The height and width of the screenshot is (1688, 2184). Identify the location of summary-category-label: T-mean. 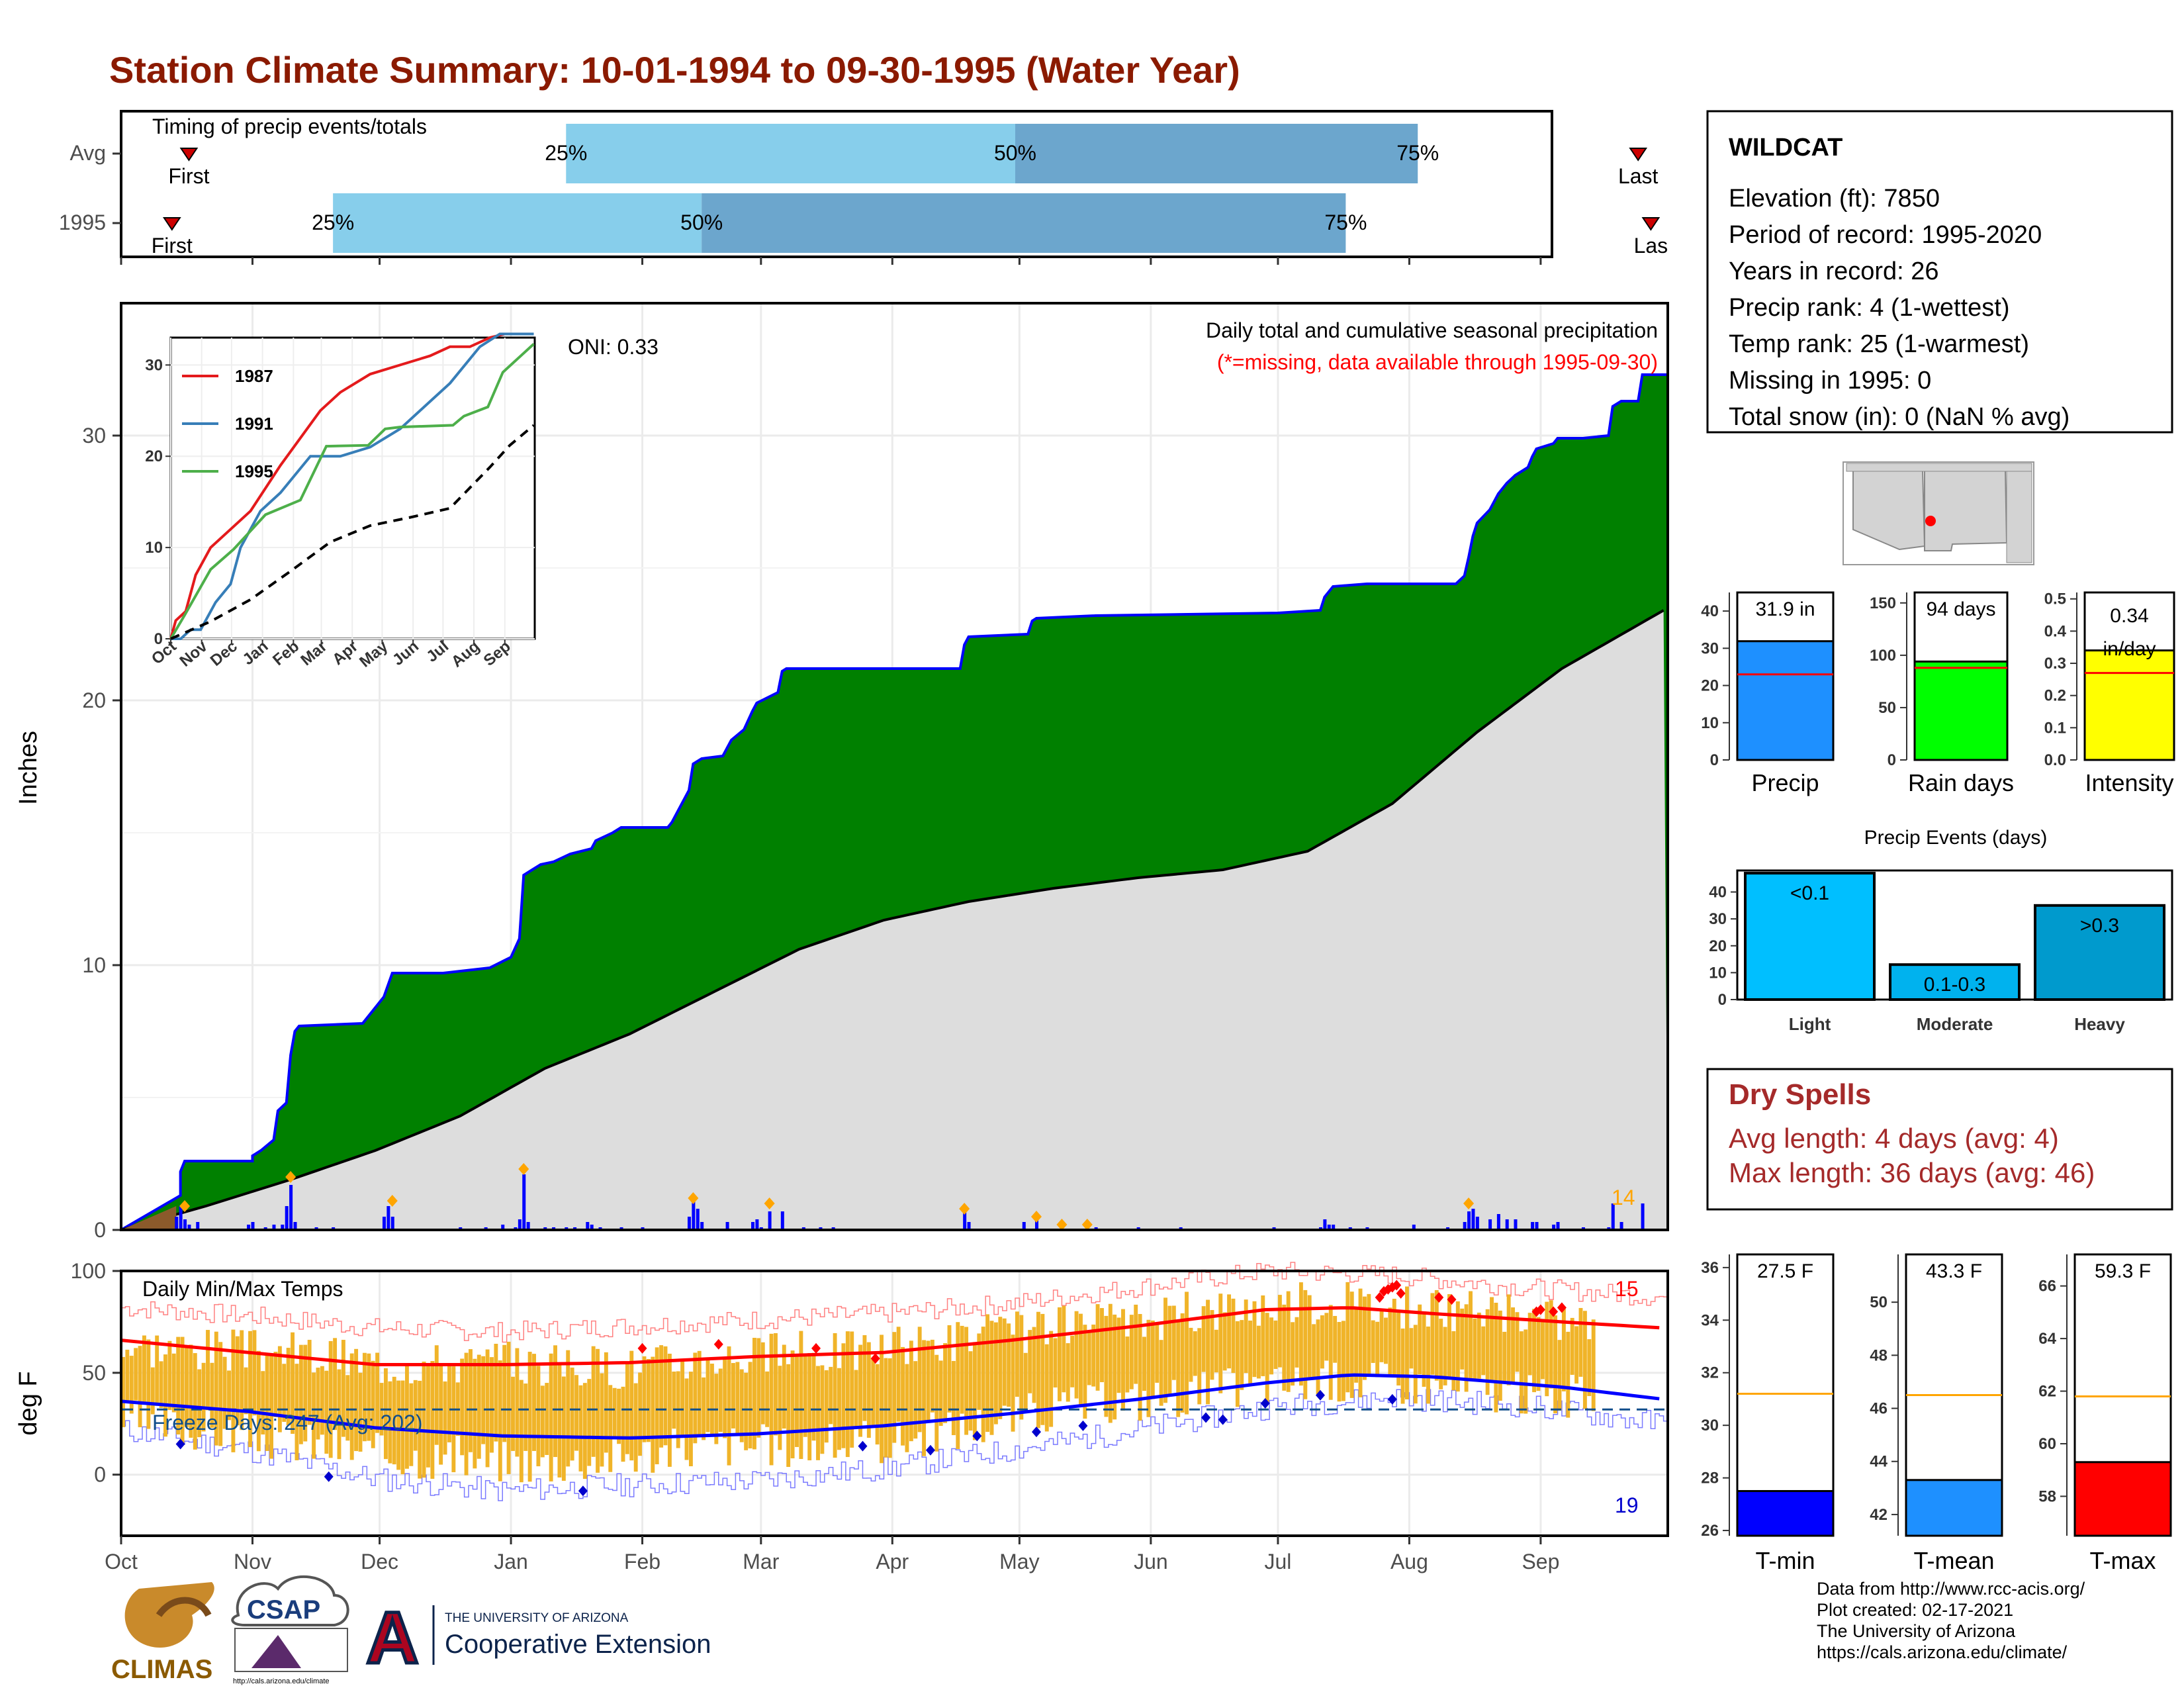
(1954, 1560).